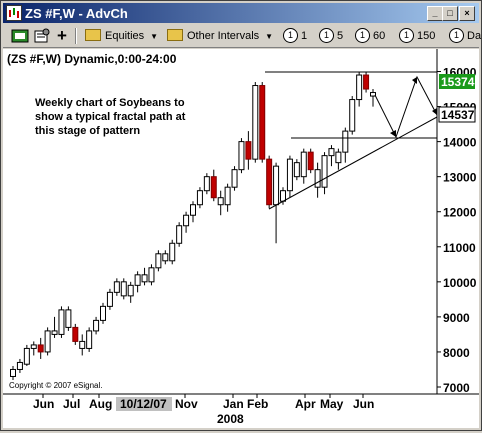 The height and width of the screenshot is (433, 482). Describe the element at coordinates (76, 13) in the screenshot. I see `window-title: ZS #F,W - AdvCh` at that location.